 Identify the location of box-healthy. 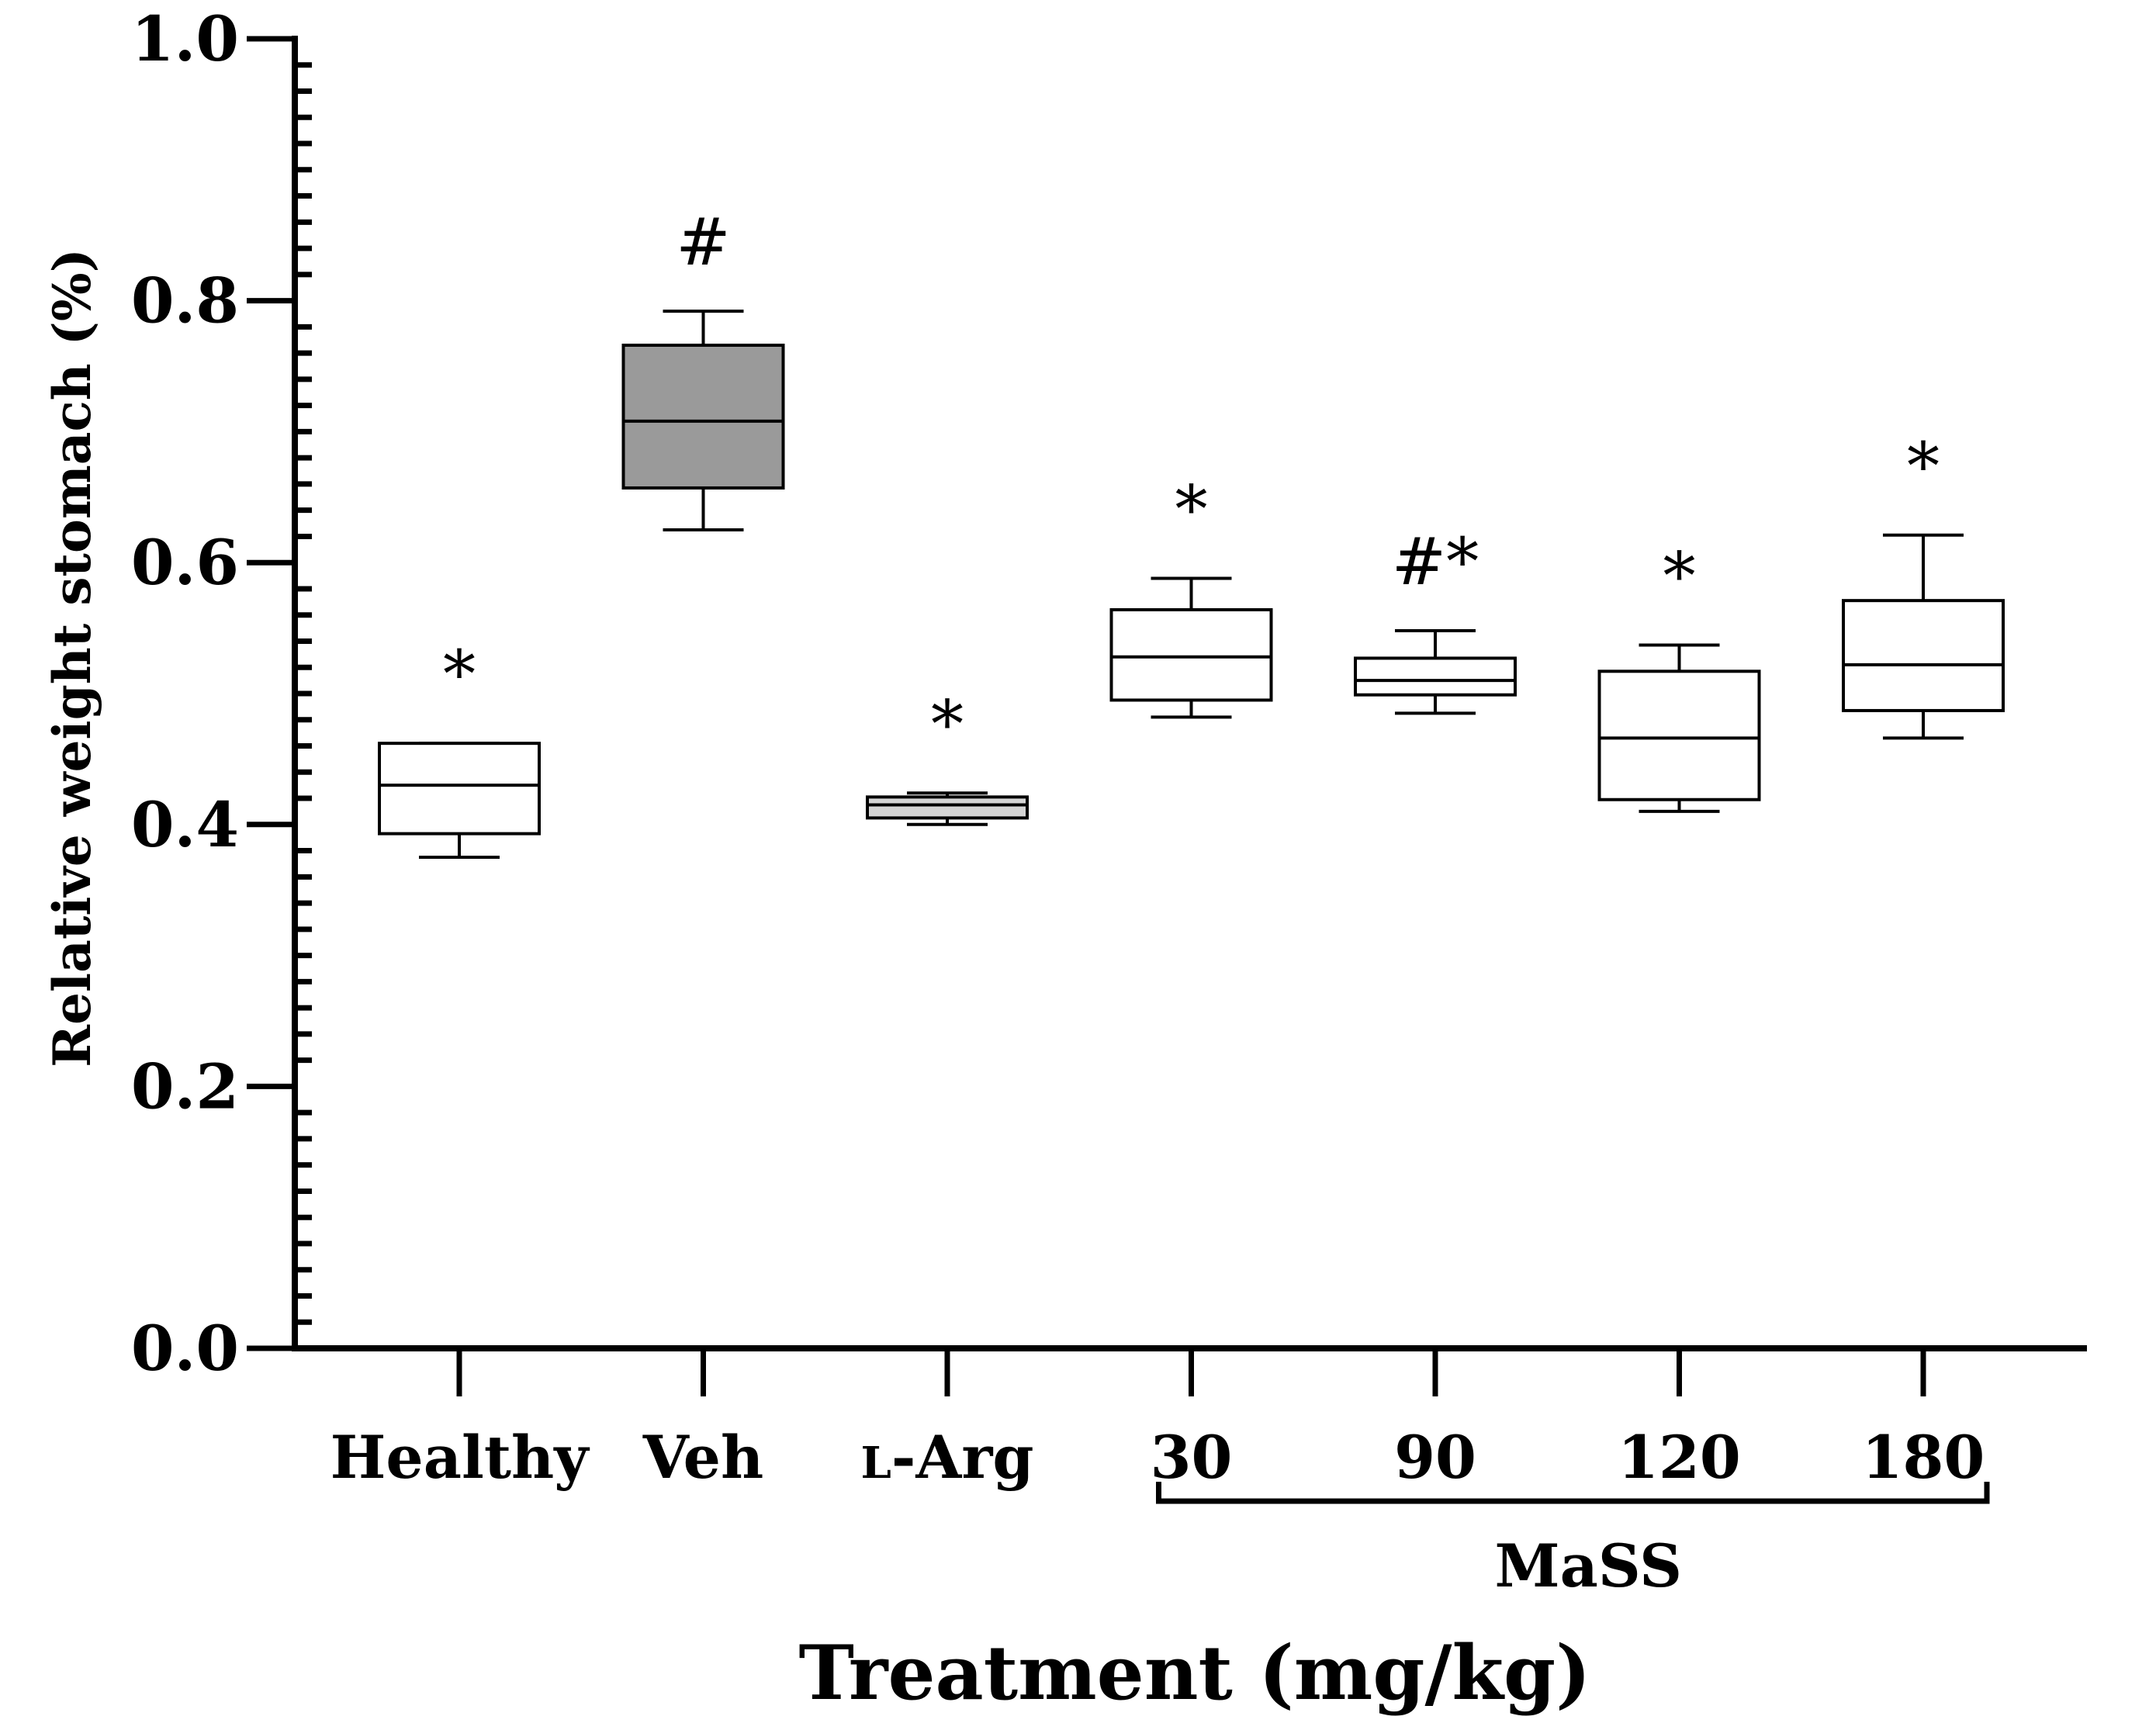
(459, 800).